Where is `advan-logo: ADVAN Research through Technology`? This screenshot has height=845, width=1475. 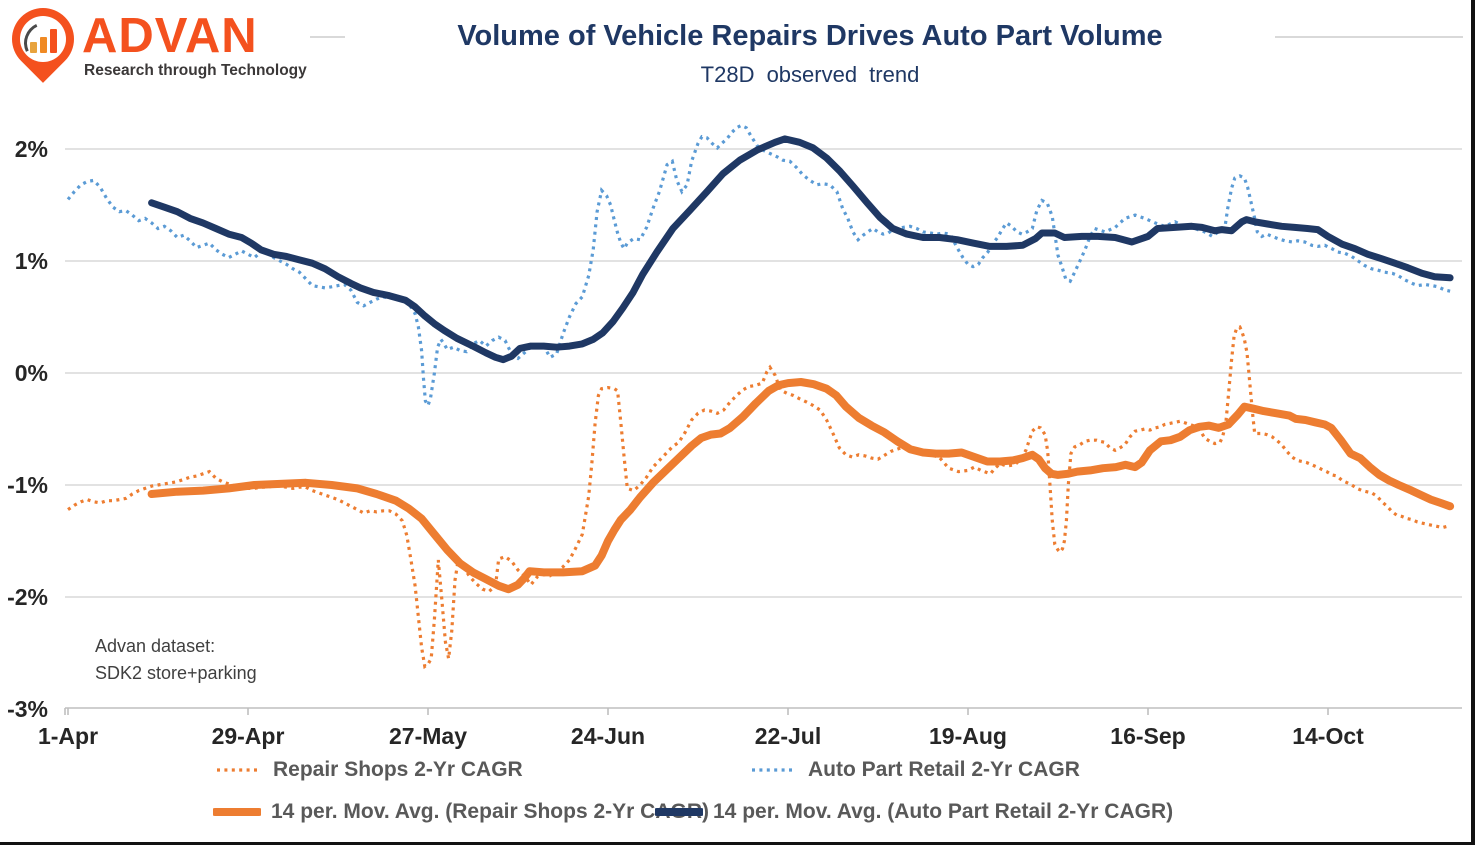
advan-logo: ADVAN Research through Technology is located at coordinates (155, 50).